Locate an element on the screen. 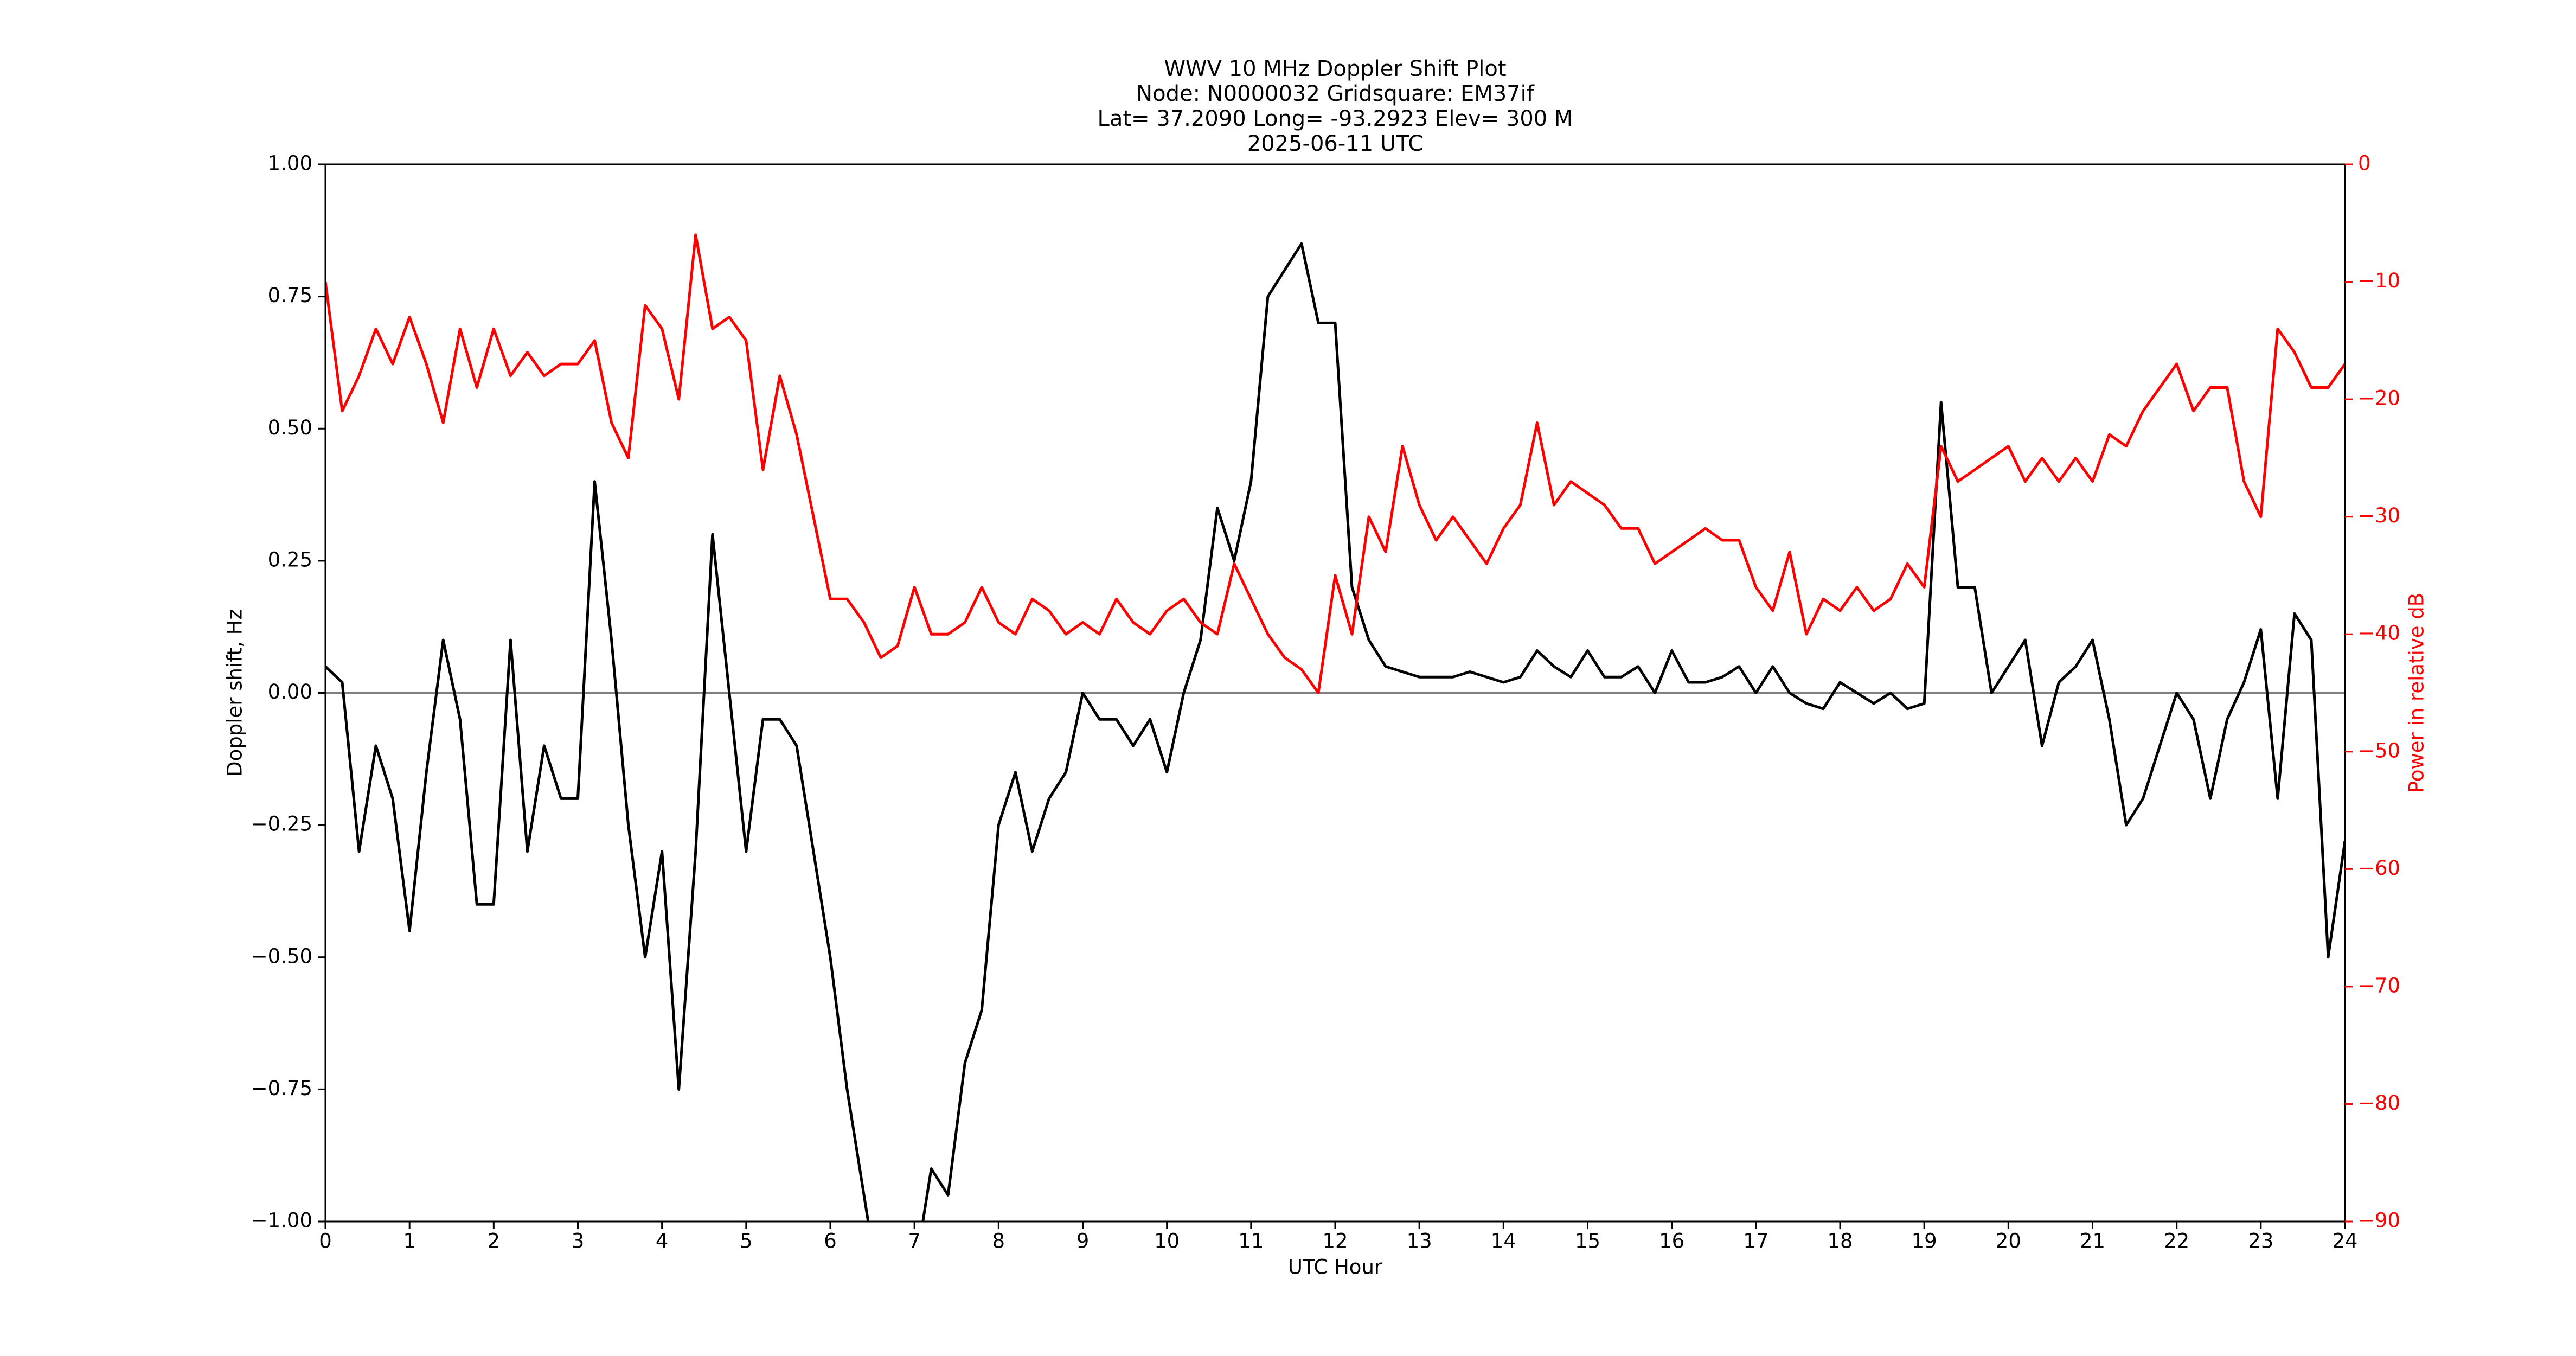 This screenshot has height=1356, width=2576. y2-tick-label: −30 is located at coordinates (2379, 515).